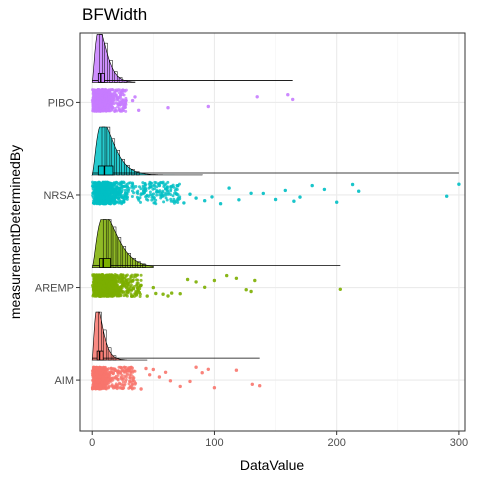 The width and height of the screenshot is (480, 480). What do you see at coordinates (272, 465) in the screenshot?
I see `x-axis-title: DataValue` at bounding box center [272, 465].